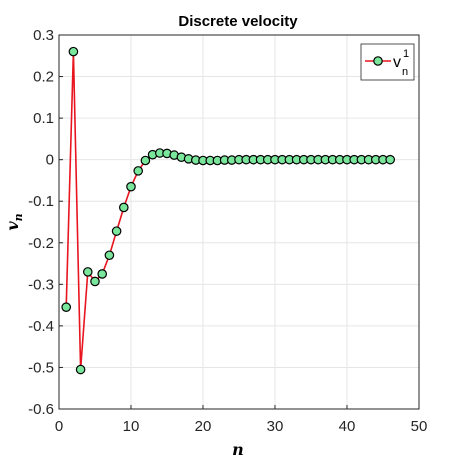 This screenshot has height=463, width=463. What do you see at coordinates (419, 426) in the screenshot?
I see `x-tick-label: 50` at bounding box center [419, 426].